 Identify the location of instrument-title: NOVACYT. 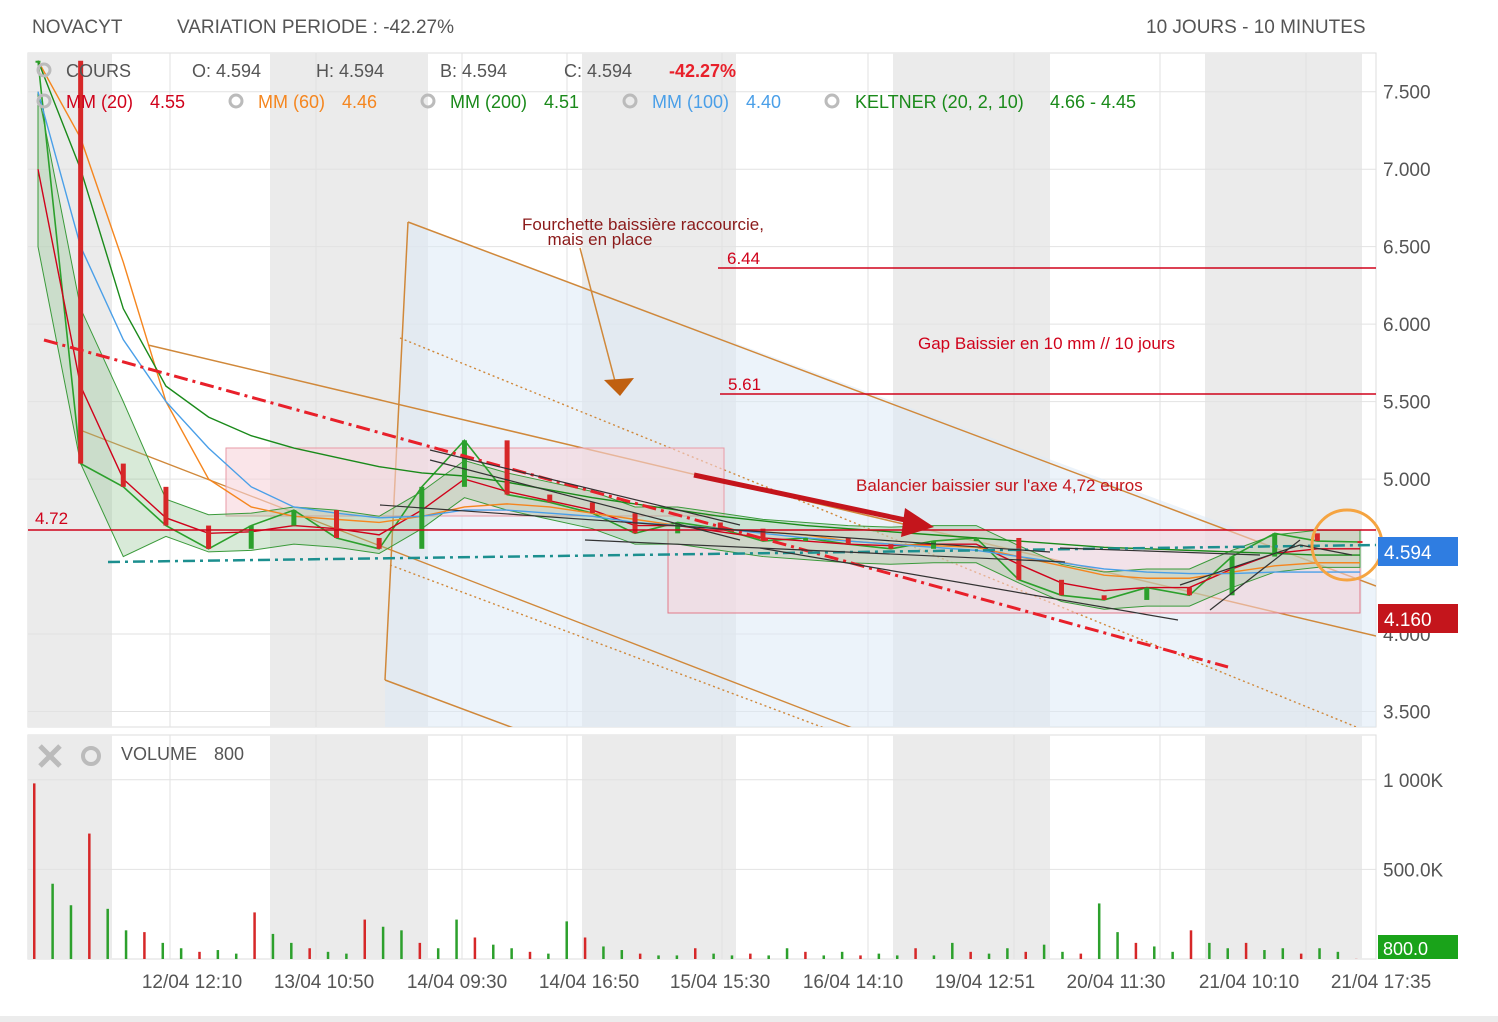
(77, 27).